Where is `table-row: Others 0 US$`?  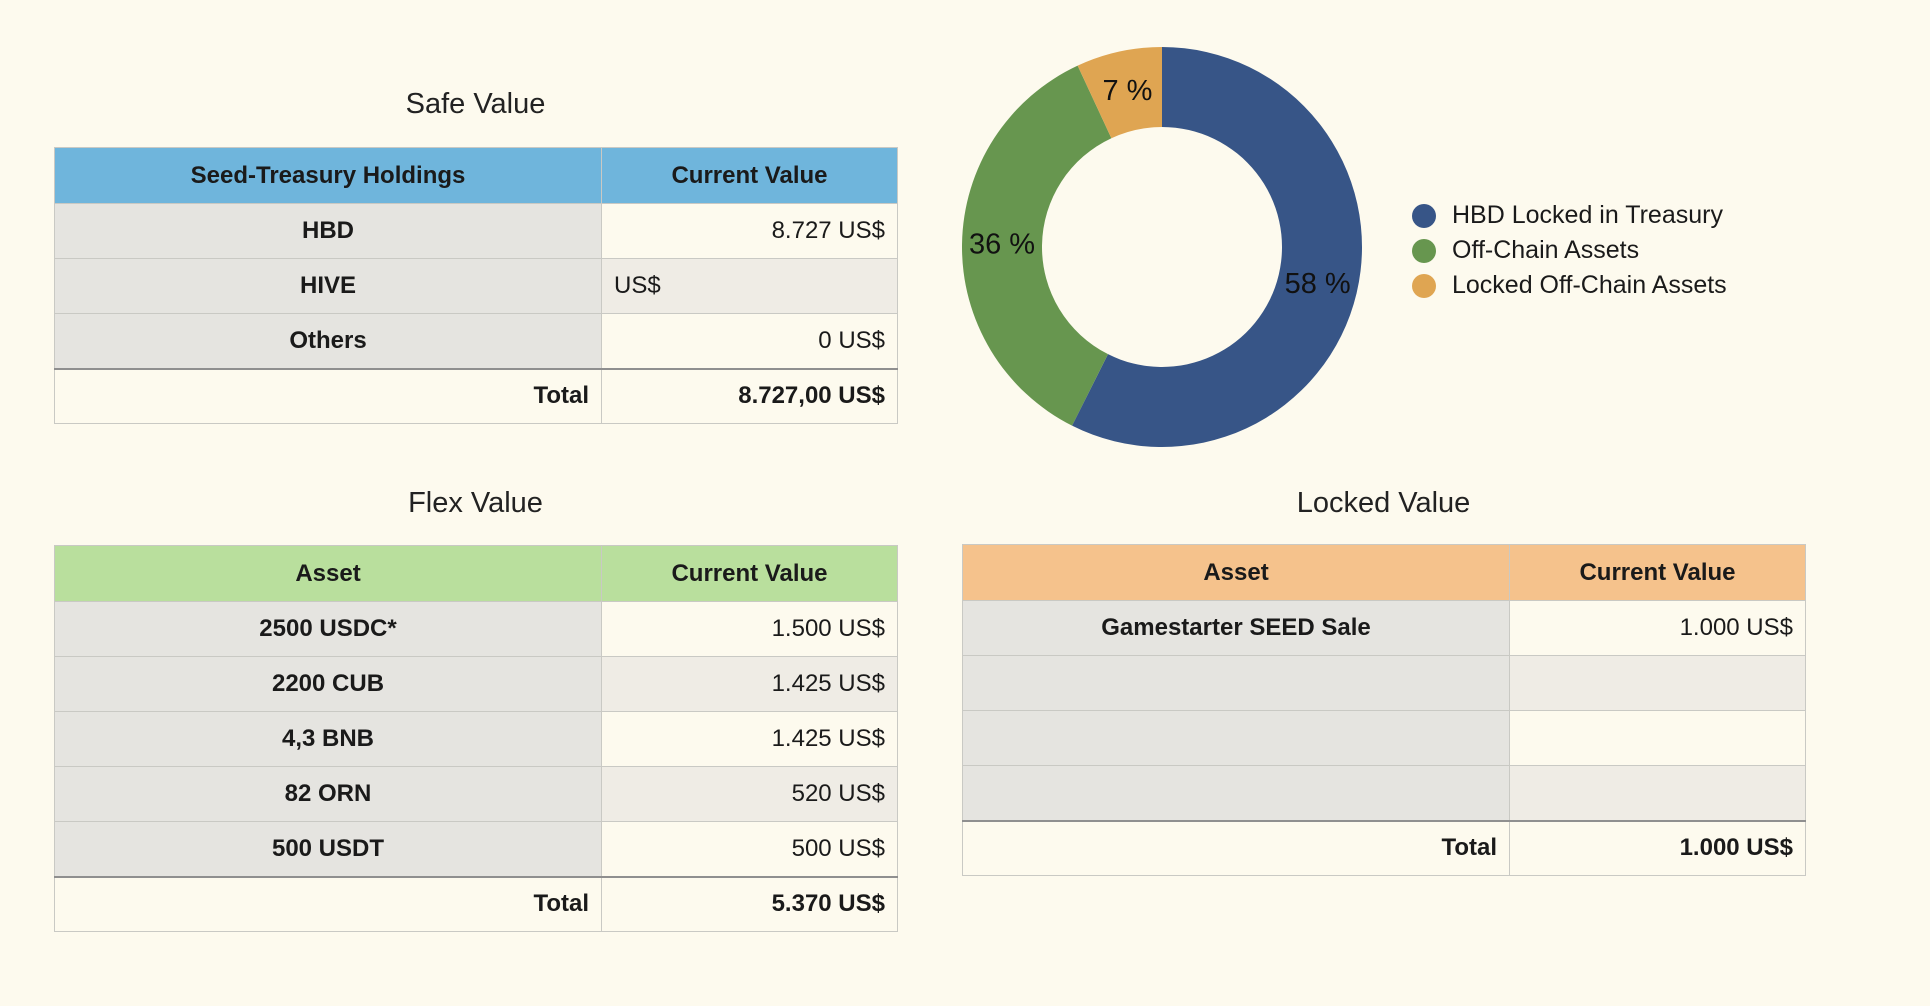
table-row: Others 0 US$ is located at coordinates (476, 341).